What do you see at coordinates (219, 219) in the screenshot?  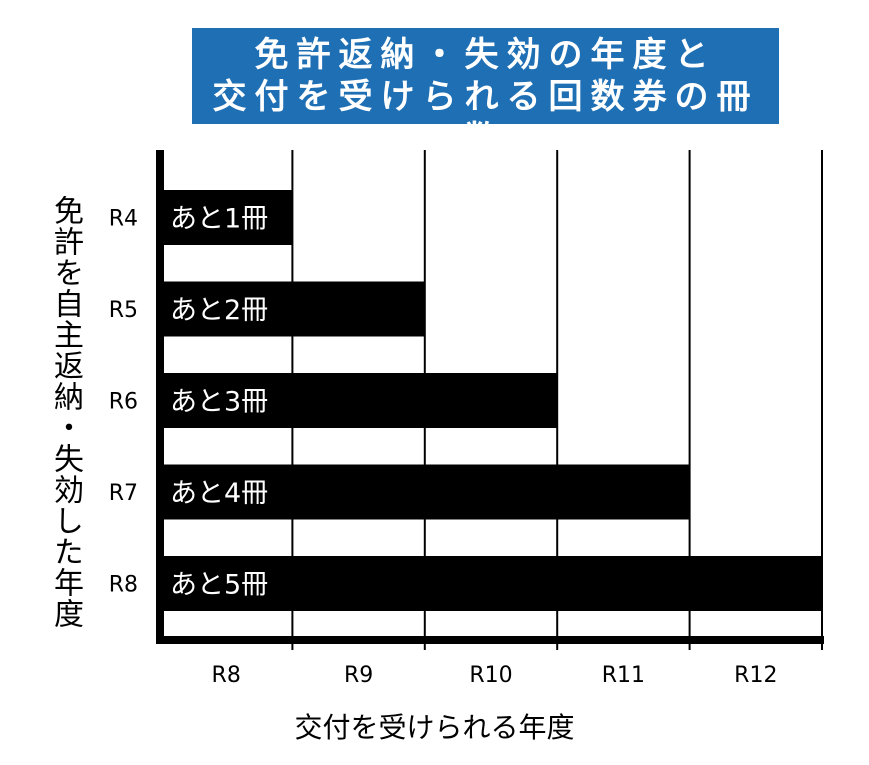 I see `bar-label: あと1冊` at bounding box center [219, 219].